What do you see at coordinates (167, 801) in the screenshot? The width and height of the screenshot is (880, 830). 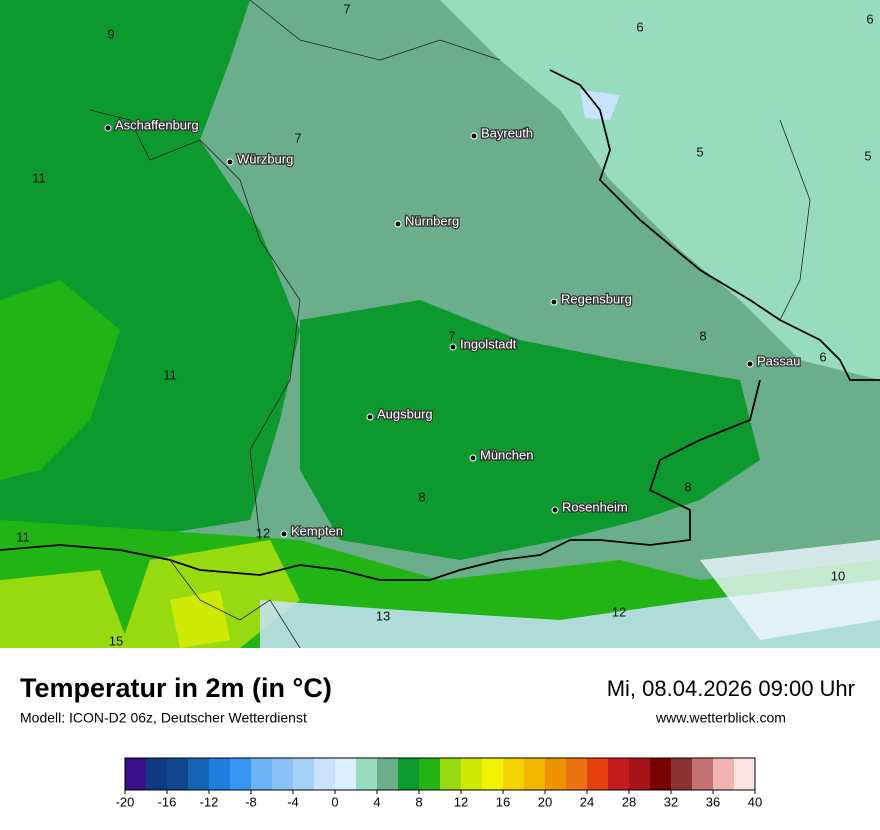 I see `legend-tick-label: -16` at bounding box center [167, 801].